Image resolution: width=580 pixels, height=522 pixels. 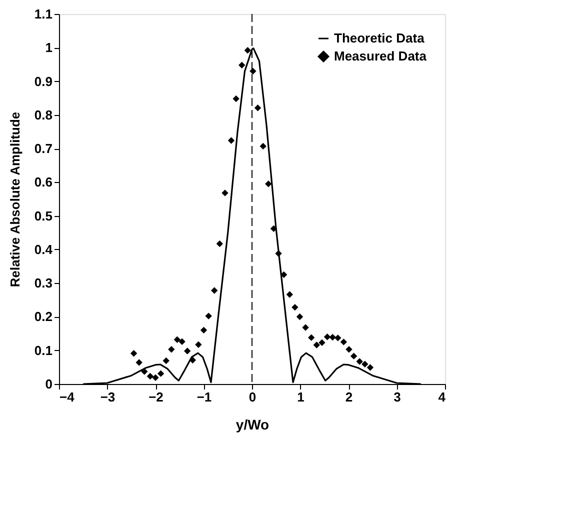 What do you see at coordinates (253, 424) in the screenshot?
I see `x-axis-title: y/Wo` at bounding box center [253, 424].